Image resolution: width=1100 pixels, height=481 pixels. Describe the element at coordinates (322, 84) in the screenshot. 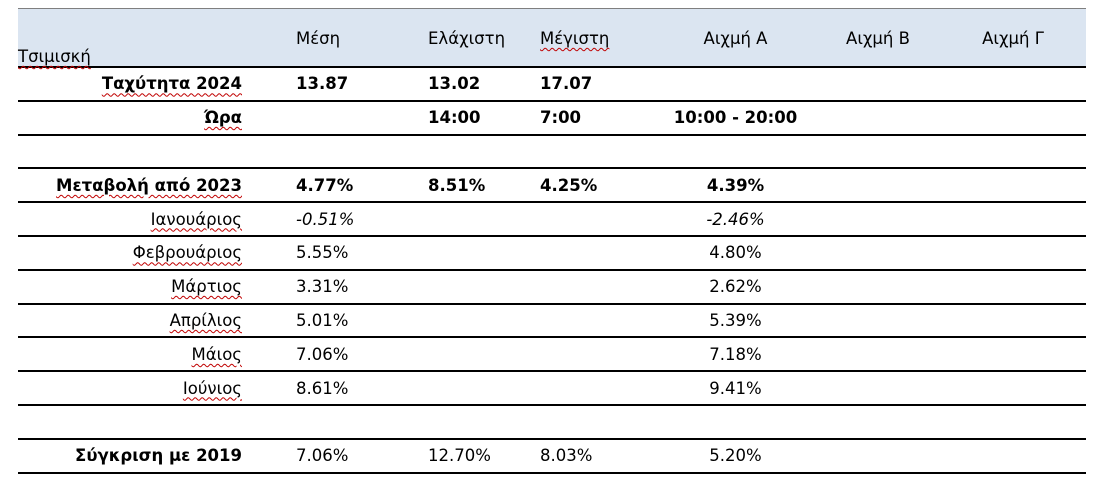

I see `cell-mean: 13.87` at that location.